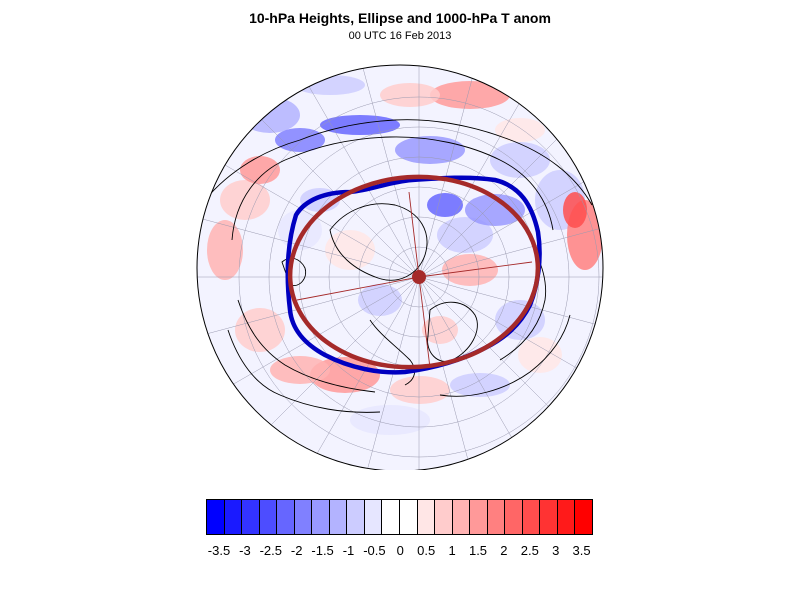 The image size is (800, 600). I want to click on colorbar-tick-label: -2.5, so click(270, 550).